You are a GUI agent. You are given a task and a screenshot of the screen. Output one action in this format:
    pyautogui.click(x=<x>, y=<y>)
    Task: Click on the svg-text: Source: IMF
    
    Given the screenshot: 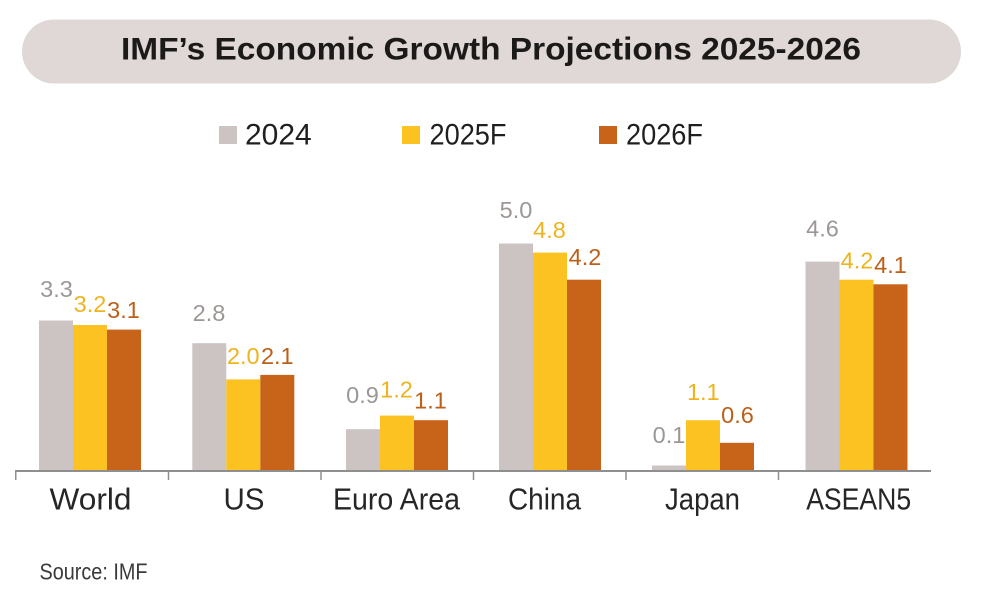 What is the action you would take?
    pyautogui.click(x=94, y=572)
    